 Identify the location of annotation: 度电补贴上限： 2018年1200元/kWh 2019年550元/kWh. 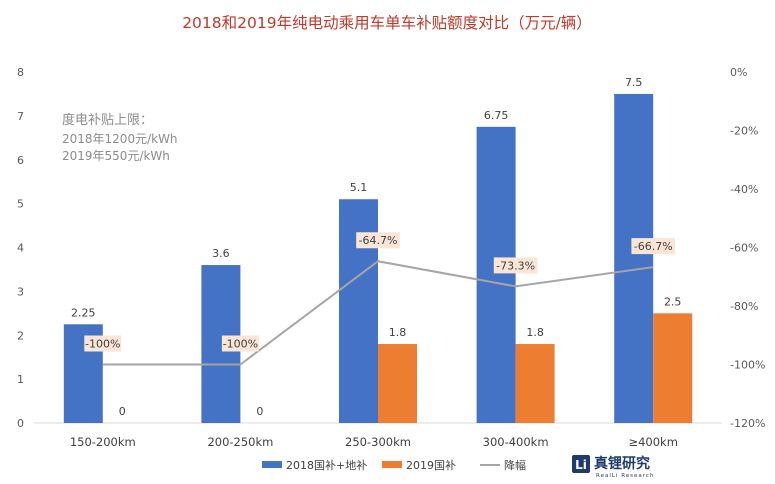
(120, 137).